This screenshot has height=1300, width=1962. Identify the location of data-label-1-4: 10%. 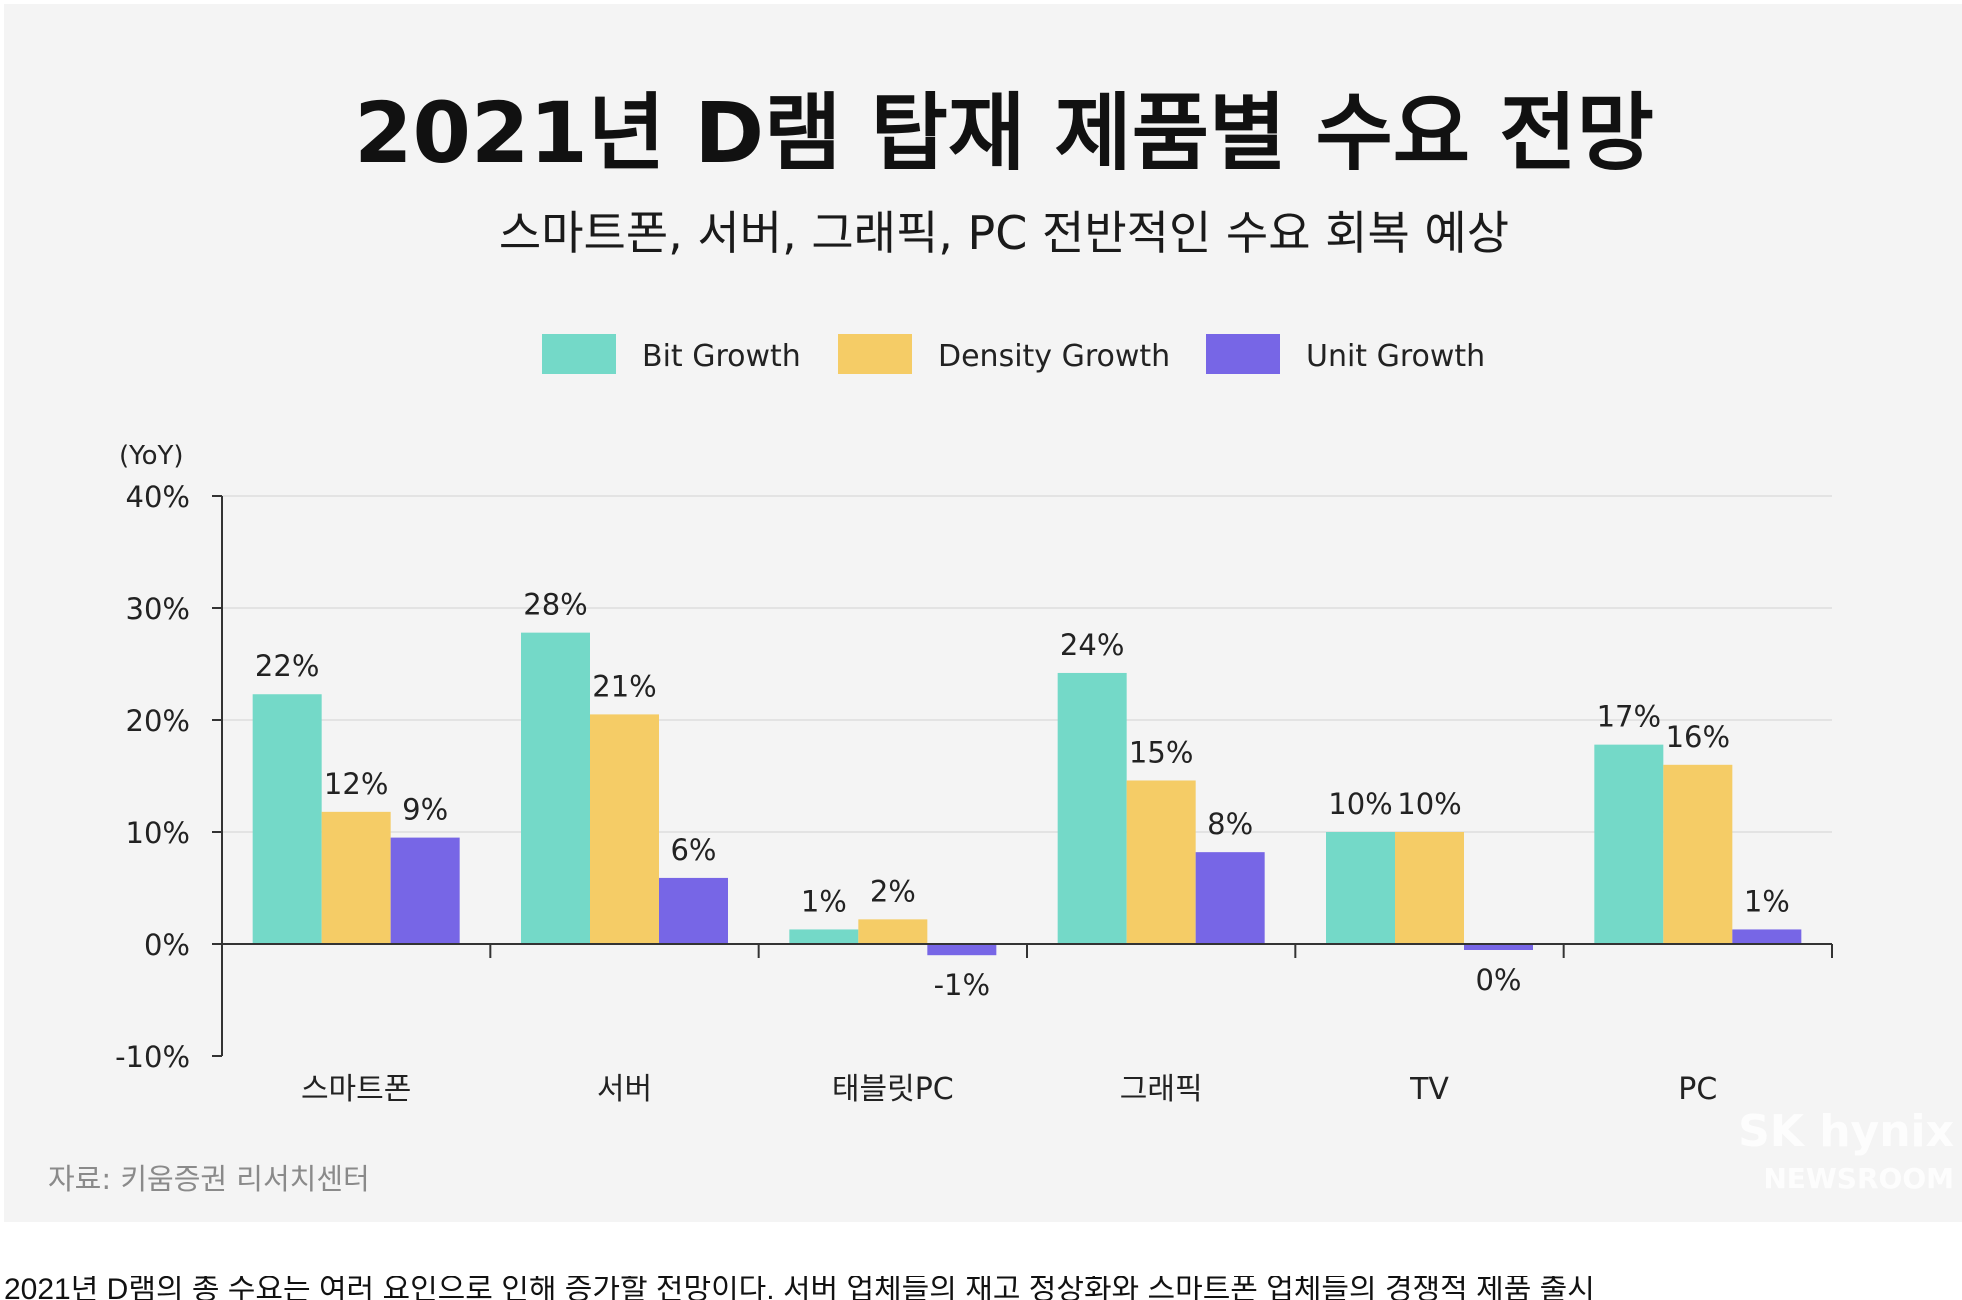
(1429, 804).